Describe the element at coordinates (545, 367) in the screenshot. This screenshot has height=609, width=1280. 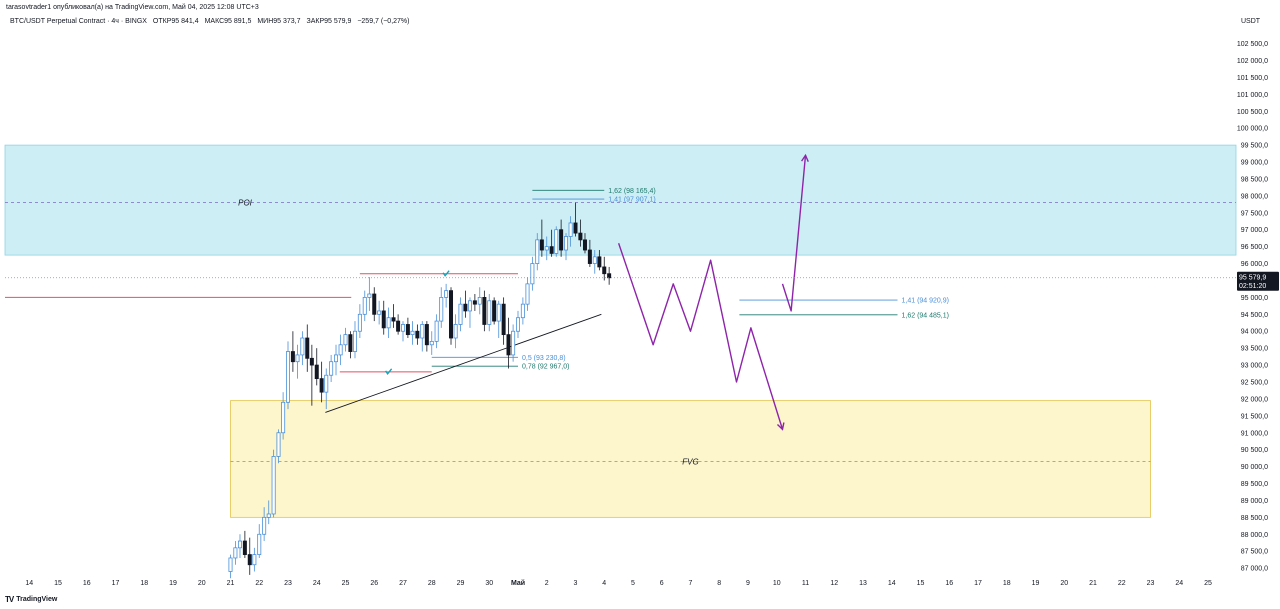
I see `fib-label-3: 0,78 (92 967,0)` at that location.